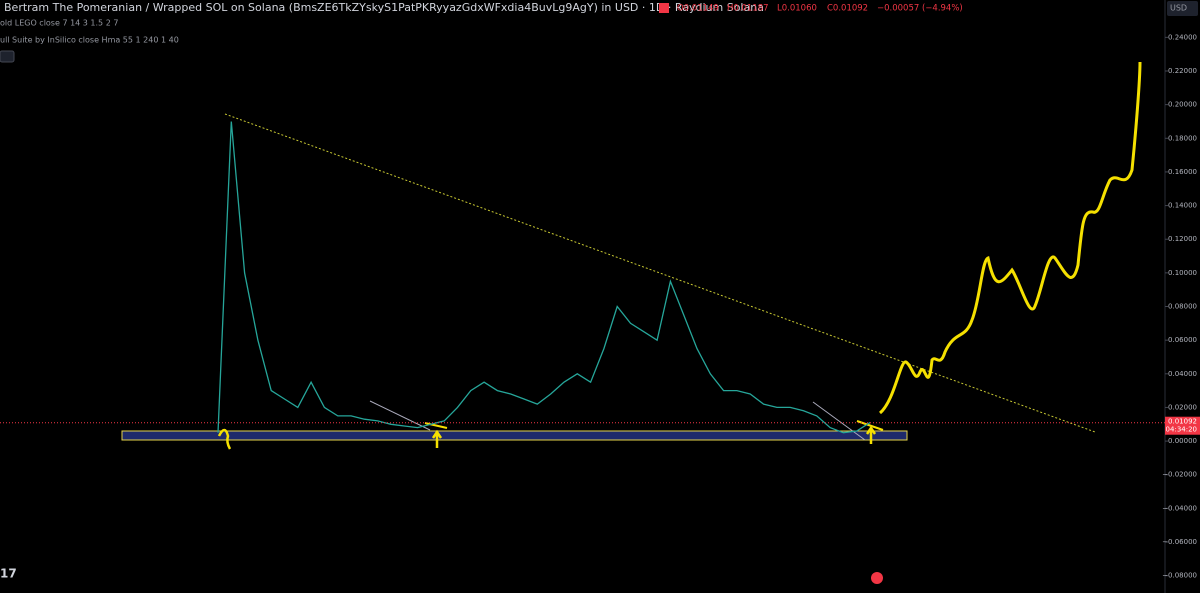 Image resolution: width=1200 pixels, height=593 pixels. Describe the element at coordinates (1182, 71) in the screenshot. I see `y-tick-label: 0.22000` at that location.